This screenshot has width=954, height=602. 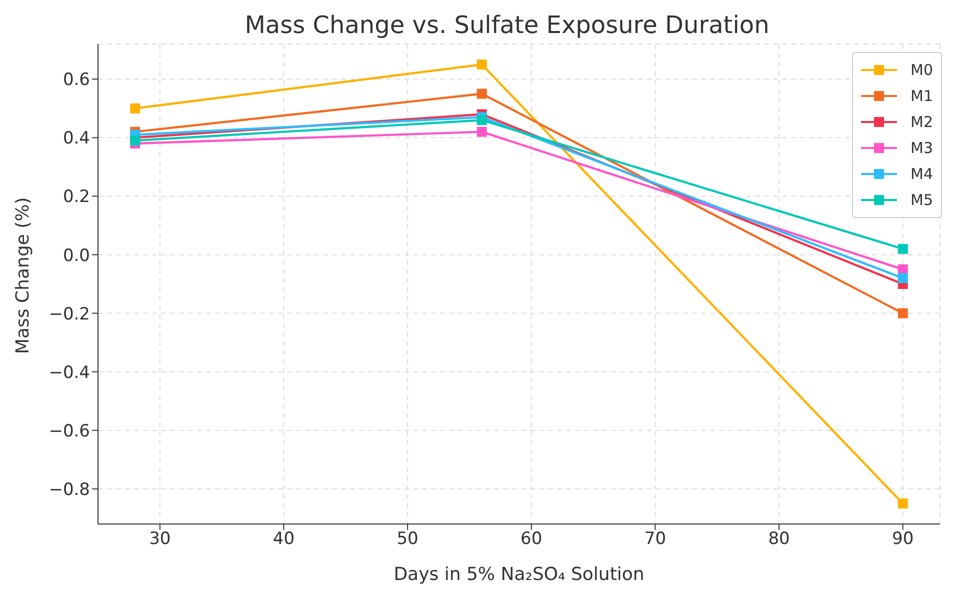 I want to click on legend-label: M1, so click(x=921, y=96).